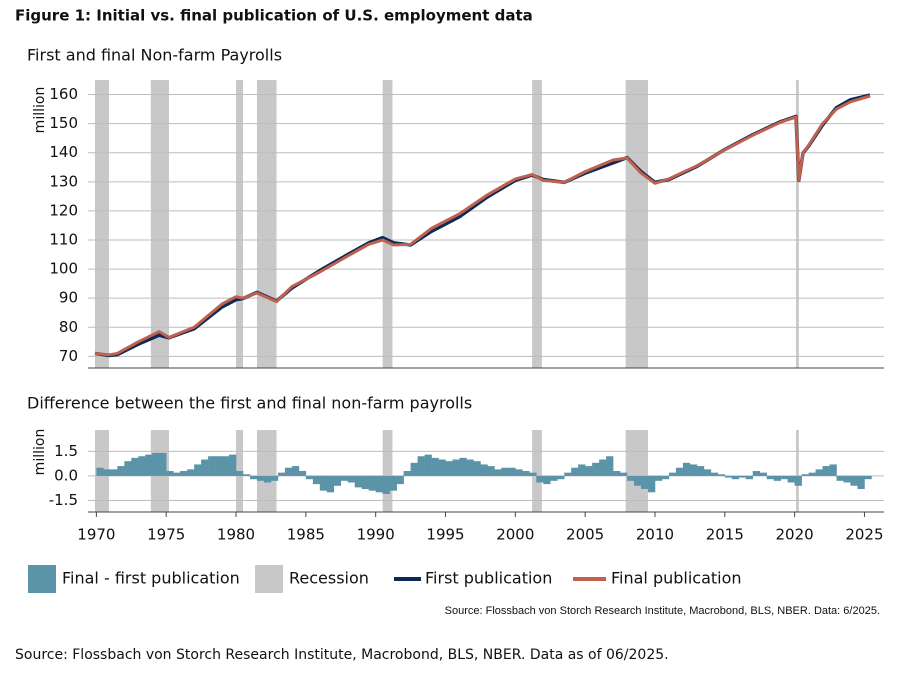 This screenshot has height=677, width=911. I want to click on x-tick-label: 2000, so click(515, 535).